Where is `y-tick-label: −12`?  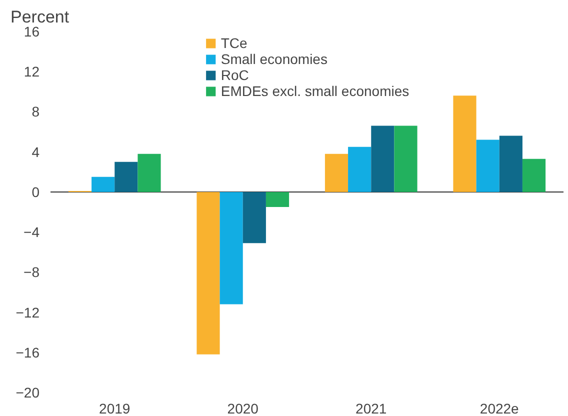 y-tick-label: −12 is located at coordinates (28, 312).